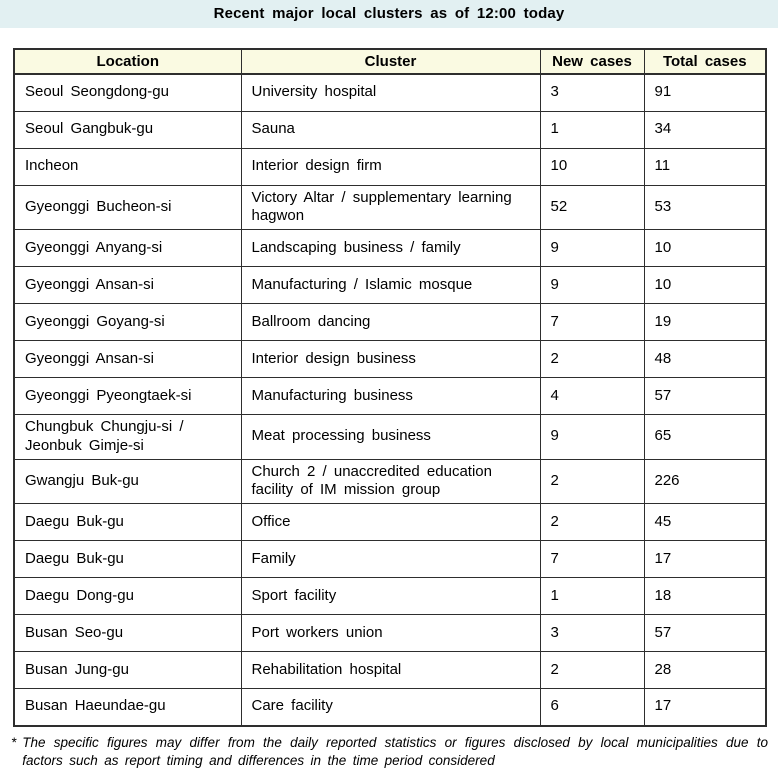 This screenshot has height=773, width=778. Describe the element at coordinates (705, 61) in the screenshot. I see `column-header: Total cases` at that location.